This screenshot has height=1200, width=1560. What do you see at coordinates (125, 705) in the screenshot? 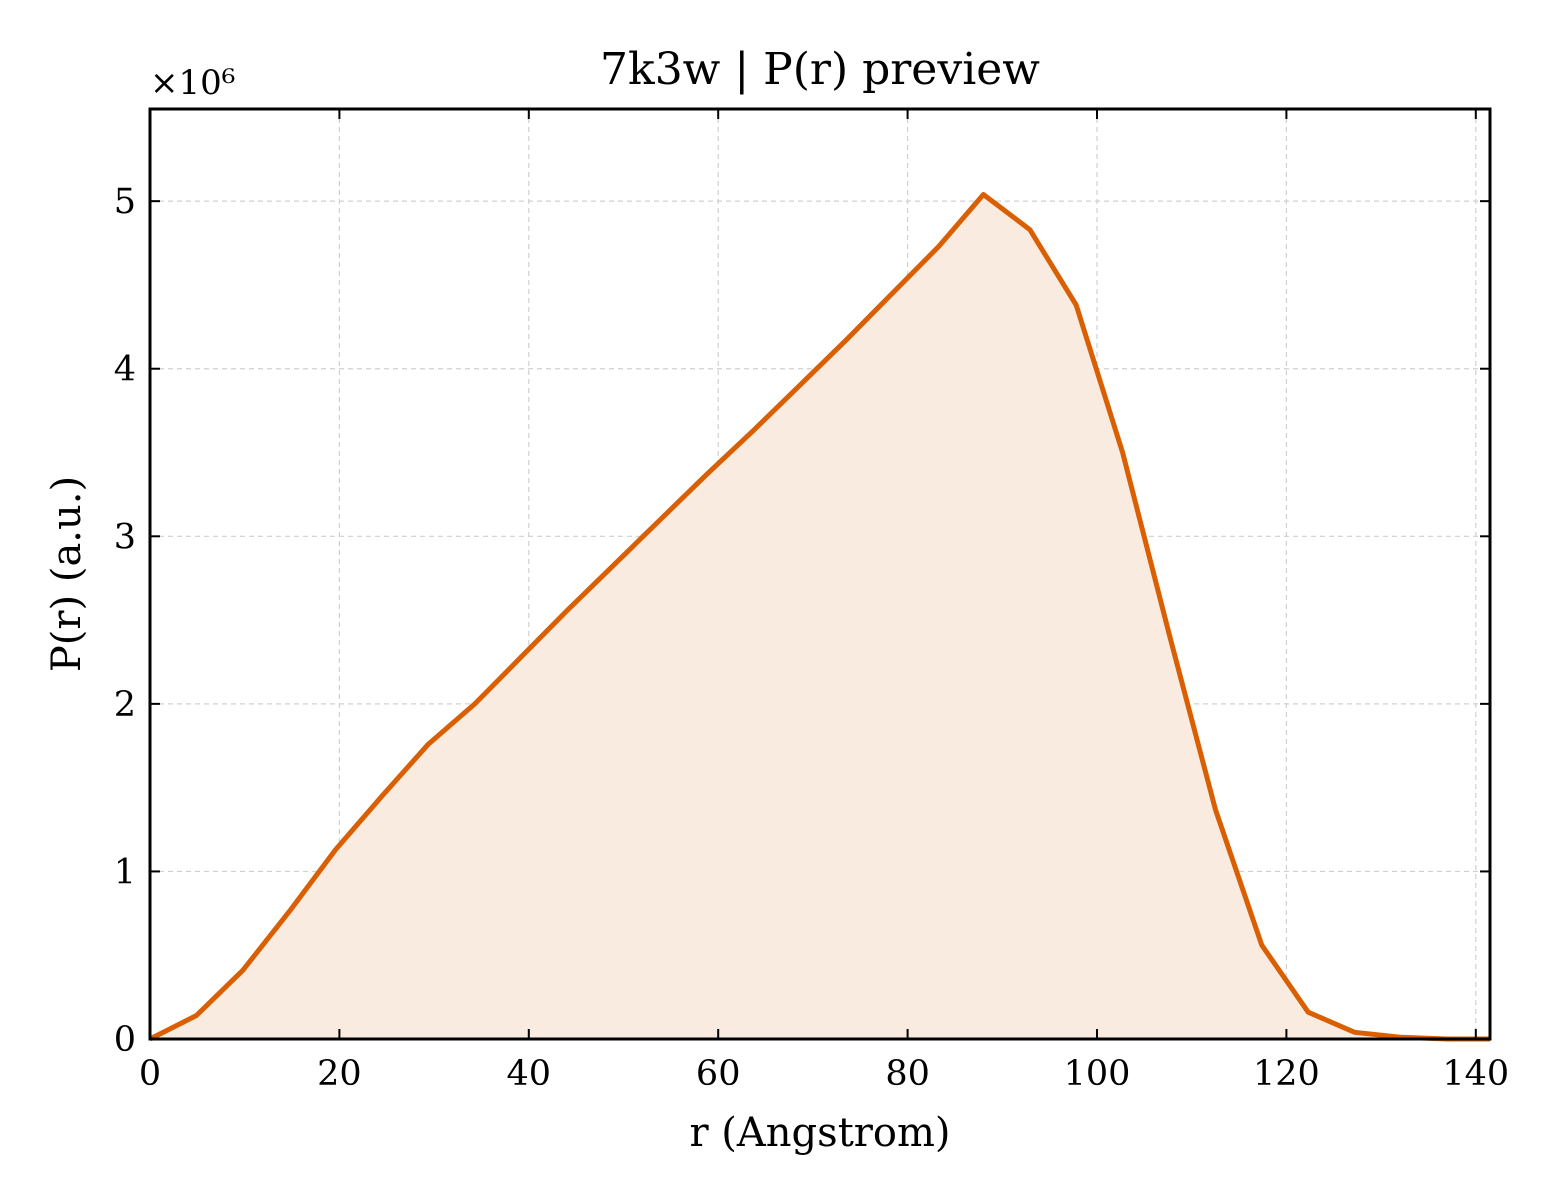
I see `y-tick-label: 2` at bounding box center [125, 705].